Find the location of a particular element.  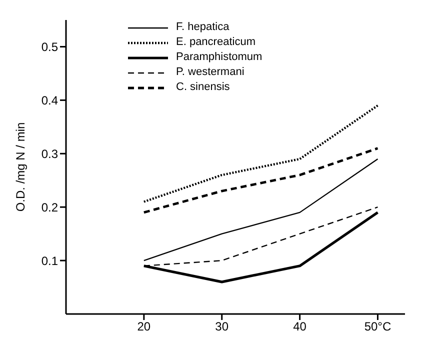

legend-label: P. westermani is located at coordinates (210, 72).